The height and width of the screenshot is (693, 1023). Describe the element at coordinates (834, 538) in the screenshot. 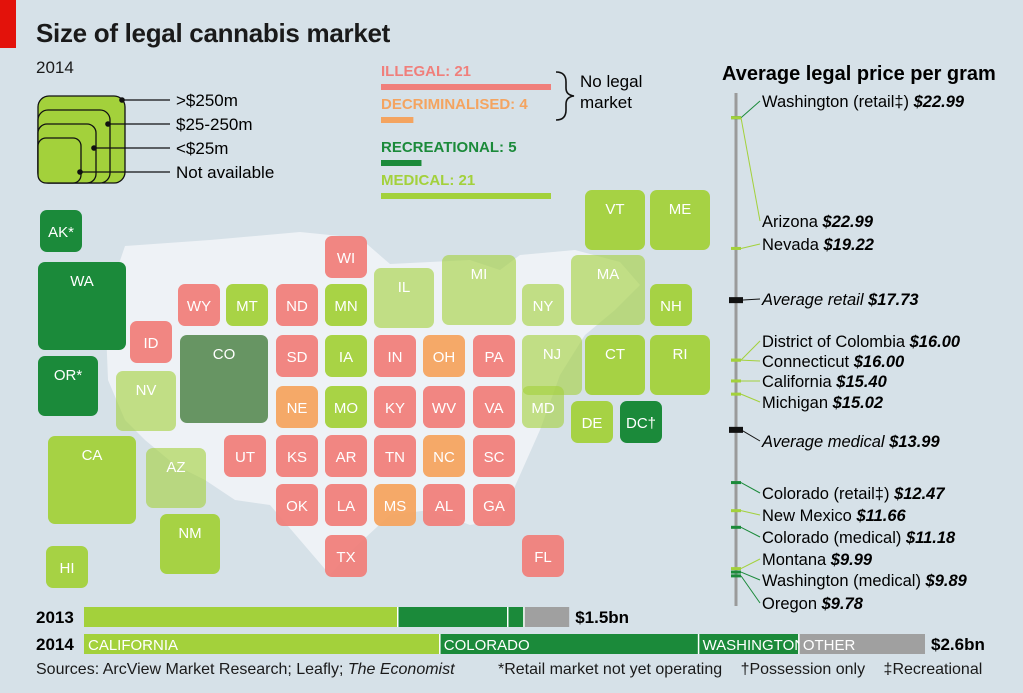

I see `price-name: Colorado (medical)` at that location.